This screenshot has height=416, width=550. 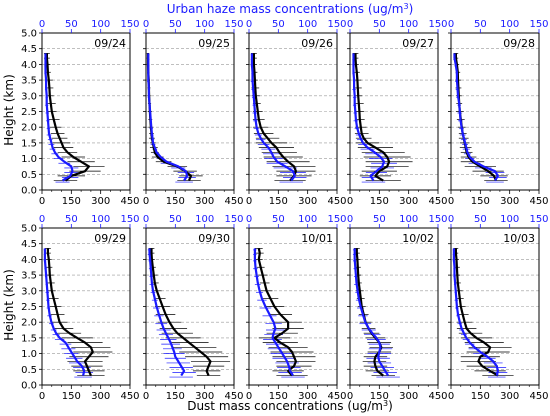 What do you see at coordinates (397, 308) in the screenshot?
I see `panel-10-02: 10/02 0 150 300 450 0 50 100 150` at bounding box center [397, 308].